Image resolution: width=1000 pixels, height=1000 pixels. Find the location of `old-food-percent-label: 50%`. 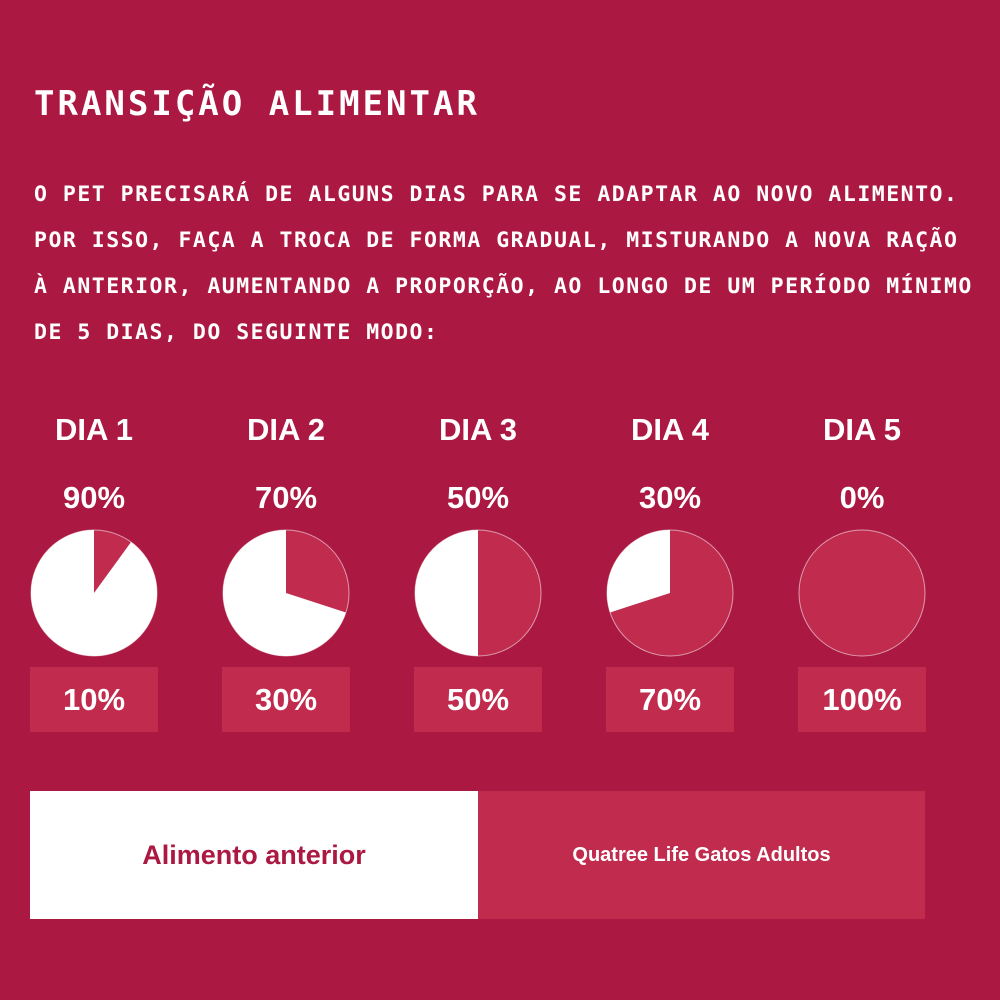

old-food-percent-label: 50% is located at coordinates (478, 497).